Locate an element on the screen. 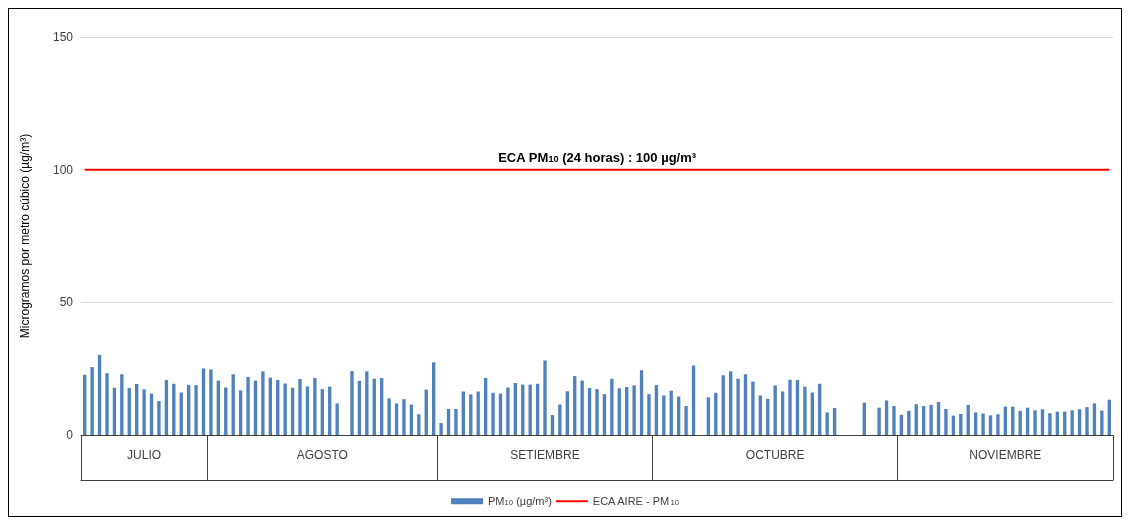 The image size is (1132, 529). annotation: ECA PM10 (24 horas) : 100 µg/m³ is located at coordinates (597, 157).